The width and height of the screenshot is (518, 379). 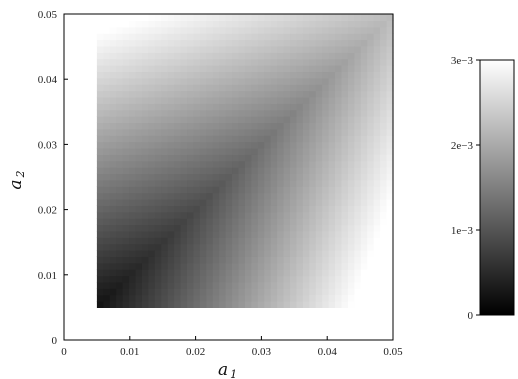 I want to click on y-tick-label: 0.04, so click(x=48, y=80).